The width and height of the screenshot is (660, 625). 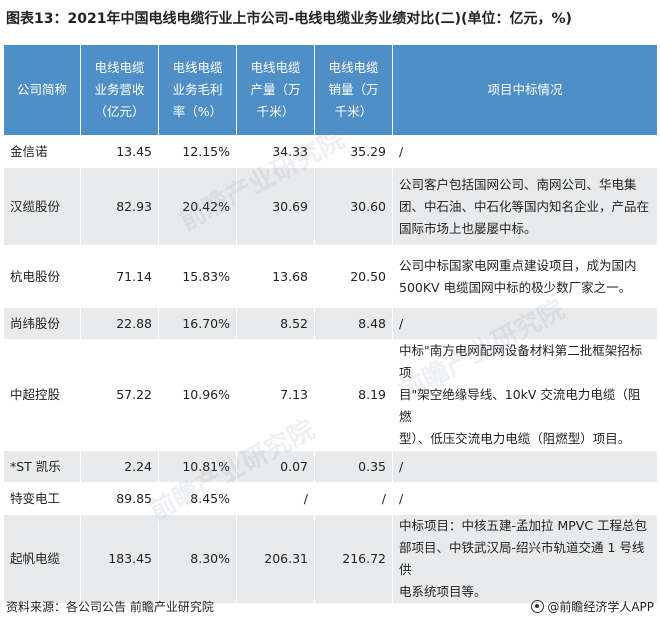 What do you see at coordinates (353, 151) in the screenshot?
I see `cell-sales: 35.29` at bounding box center [353, 151].